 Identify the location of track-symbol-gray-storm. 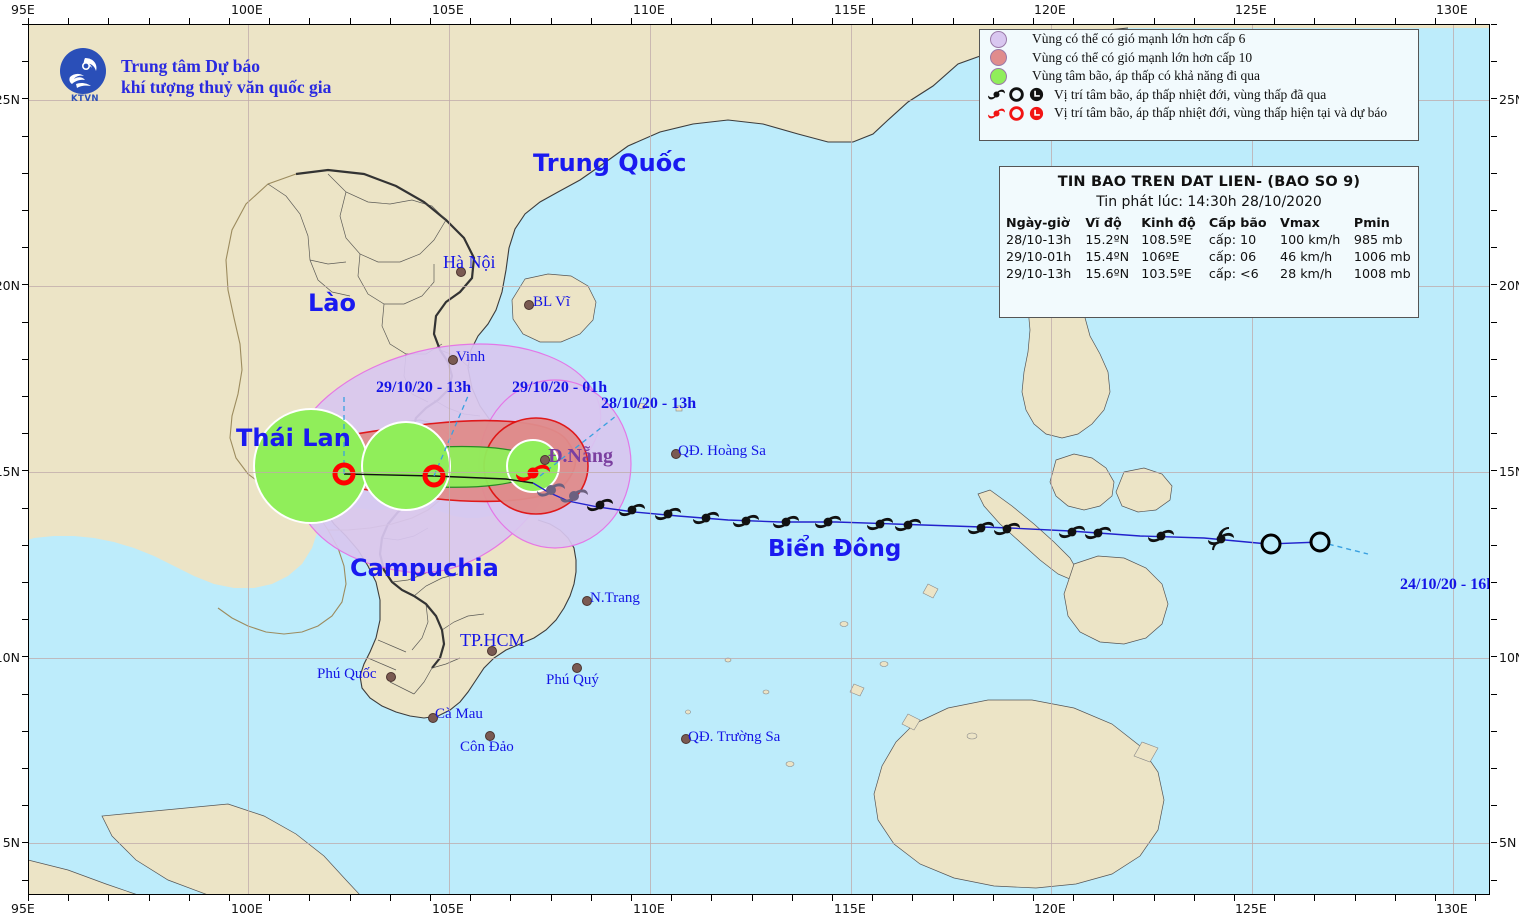
(551, 490).